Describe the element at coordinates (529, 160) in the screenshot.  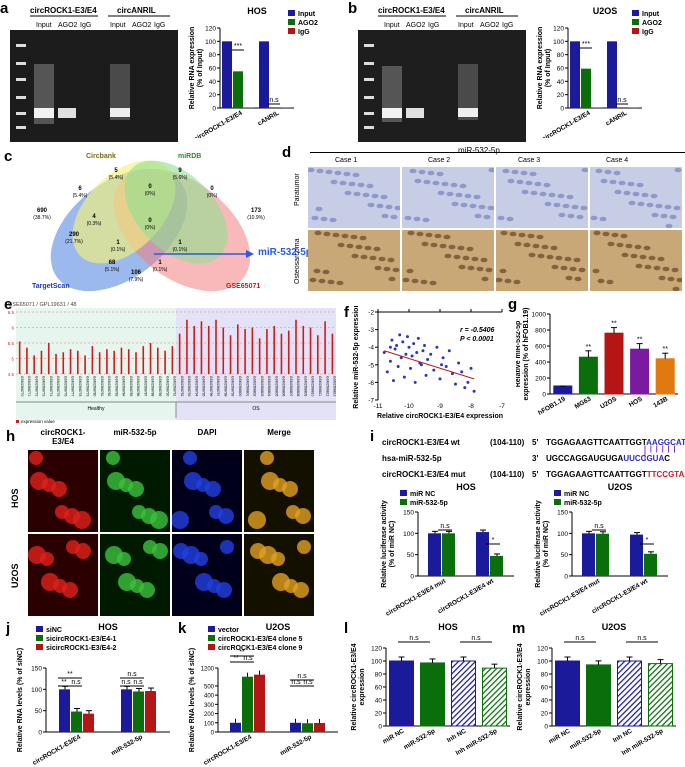
I see `ihc-case: Case 3` at that location.